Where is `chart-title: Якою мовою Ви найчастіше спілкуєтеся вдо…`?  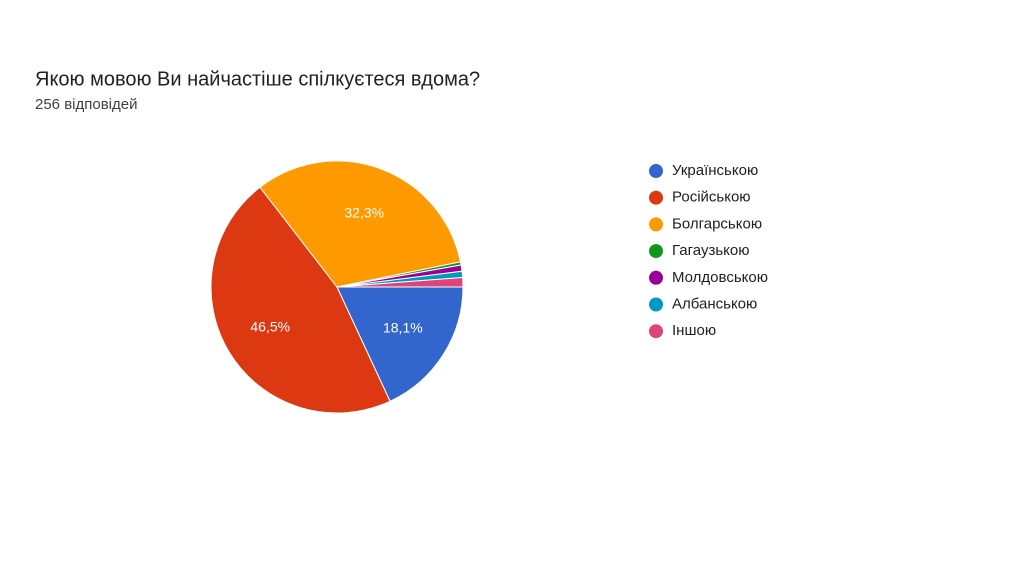
chart-title: Якою мовою Ви найчастіше спілкуєтеся вдо… is located at coordinates (257, 79).